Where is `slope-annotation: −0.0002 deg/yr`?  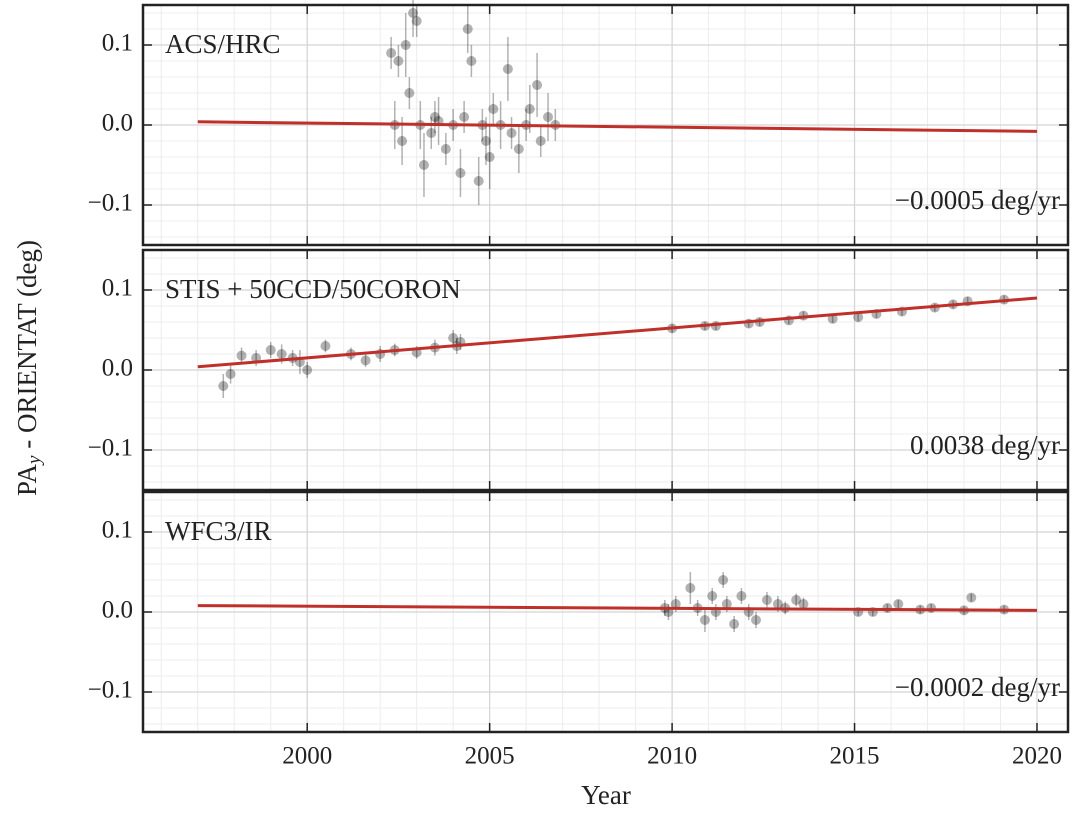
slope-annotation: −0.0002 deg/yr is located at coordinates (977, 687).